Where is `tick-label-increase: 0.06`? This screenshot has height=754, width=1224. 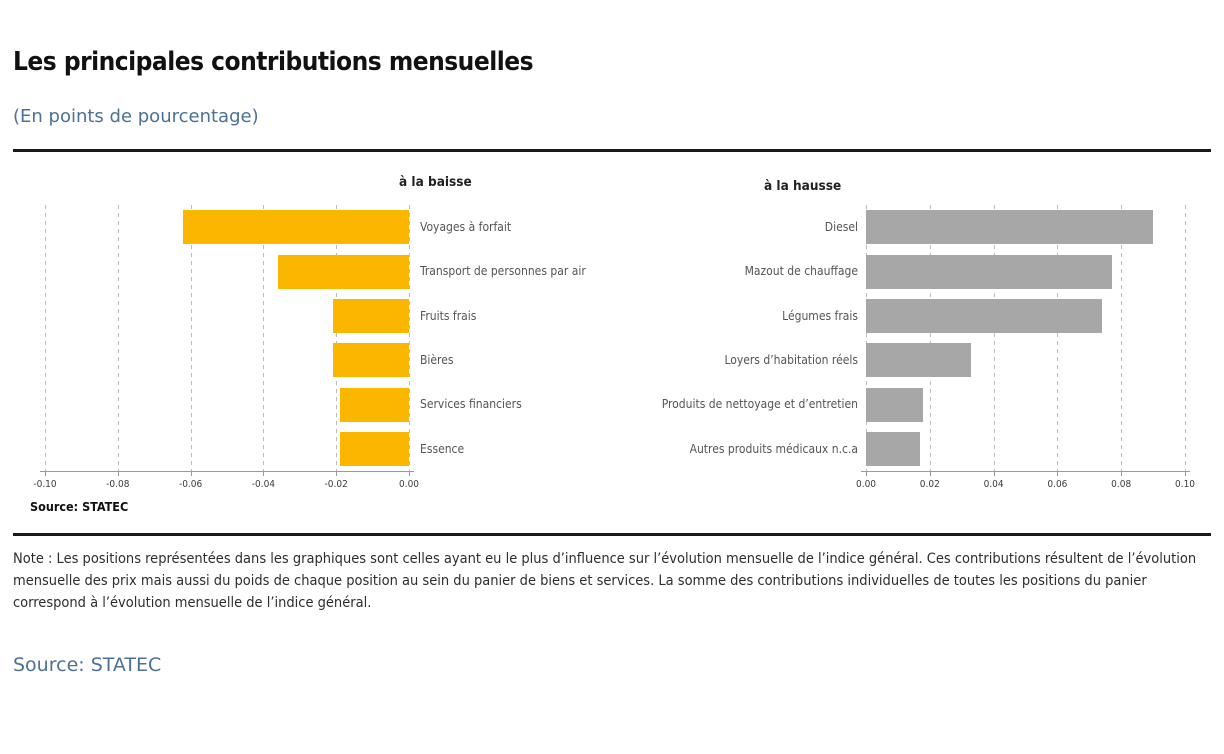
tick-label-increase: 0.06 is located at coordinates (1057, 484).